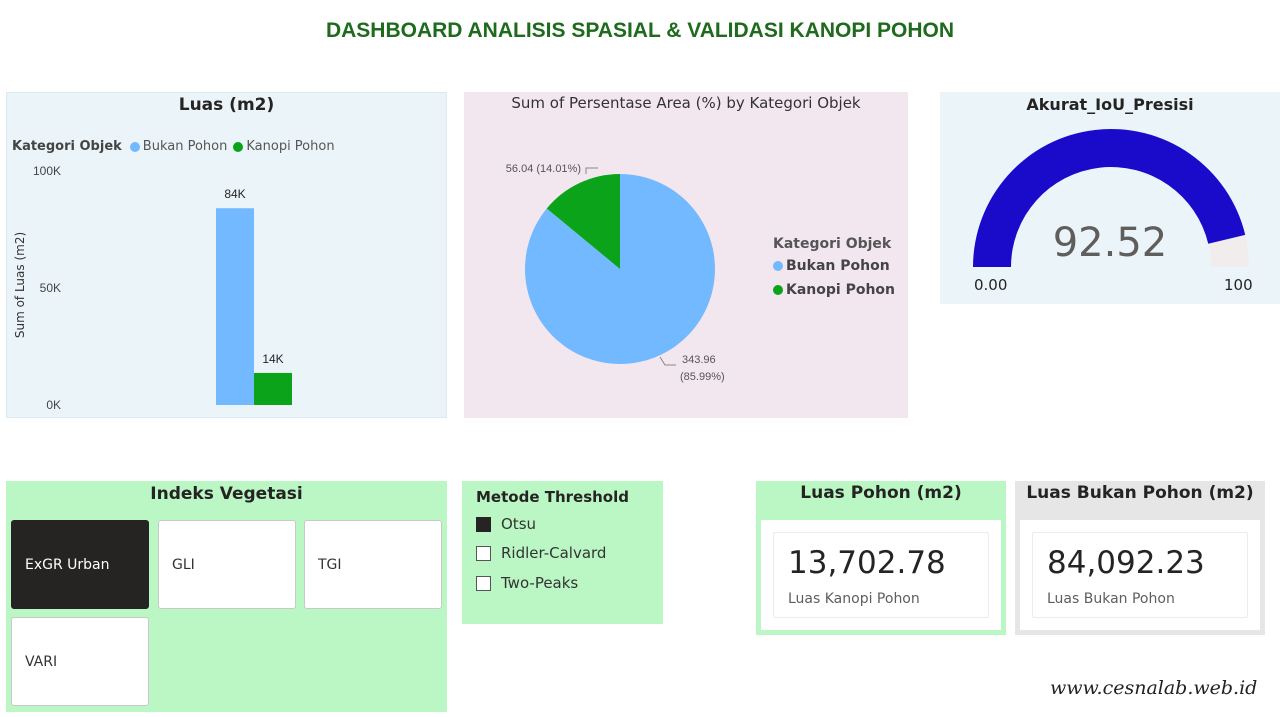  Describe the element at coordinates (838, 266) in the screenshot. I see `pie-legend-label: Bukan Pohon` at that location.